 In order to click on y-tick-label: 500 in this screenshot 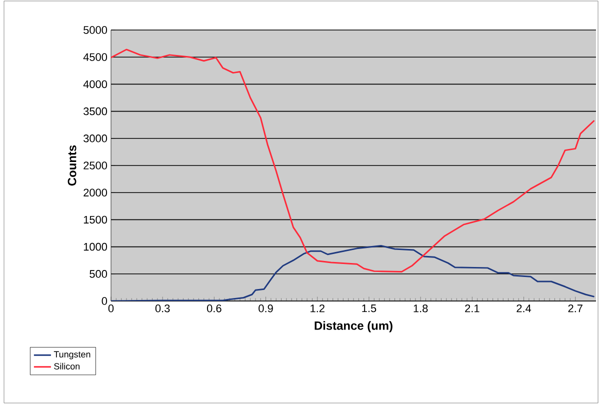, I will do `click(99, 274)`.